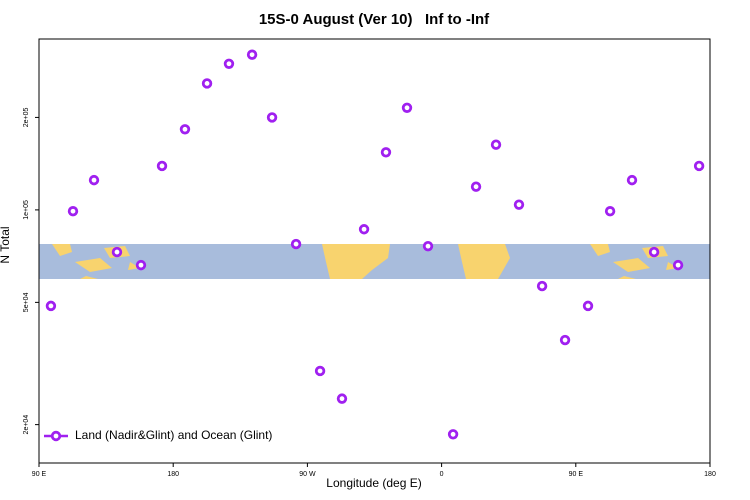 The width and height of the screenshot is (750, 500). Describe the element at coordinates (173, 435) in the screenshot. I see `legend-label: Land (Nadir&Glint) and Ocean (Glint)` at that location.